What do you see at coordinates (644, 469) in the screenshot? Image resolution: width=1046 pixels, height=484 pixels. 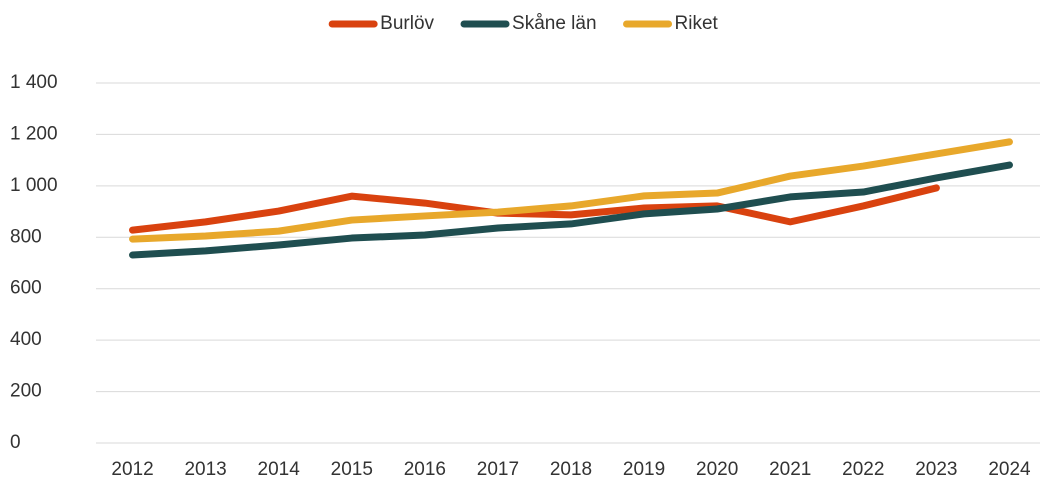 I see `x-tick-label: 2019` at bounding box center [644, 469].